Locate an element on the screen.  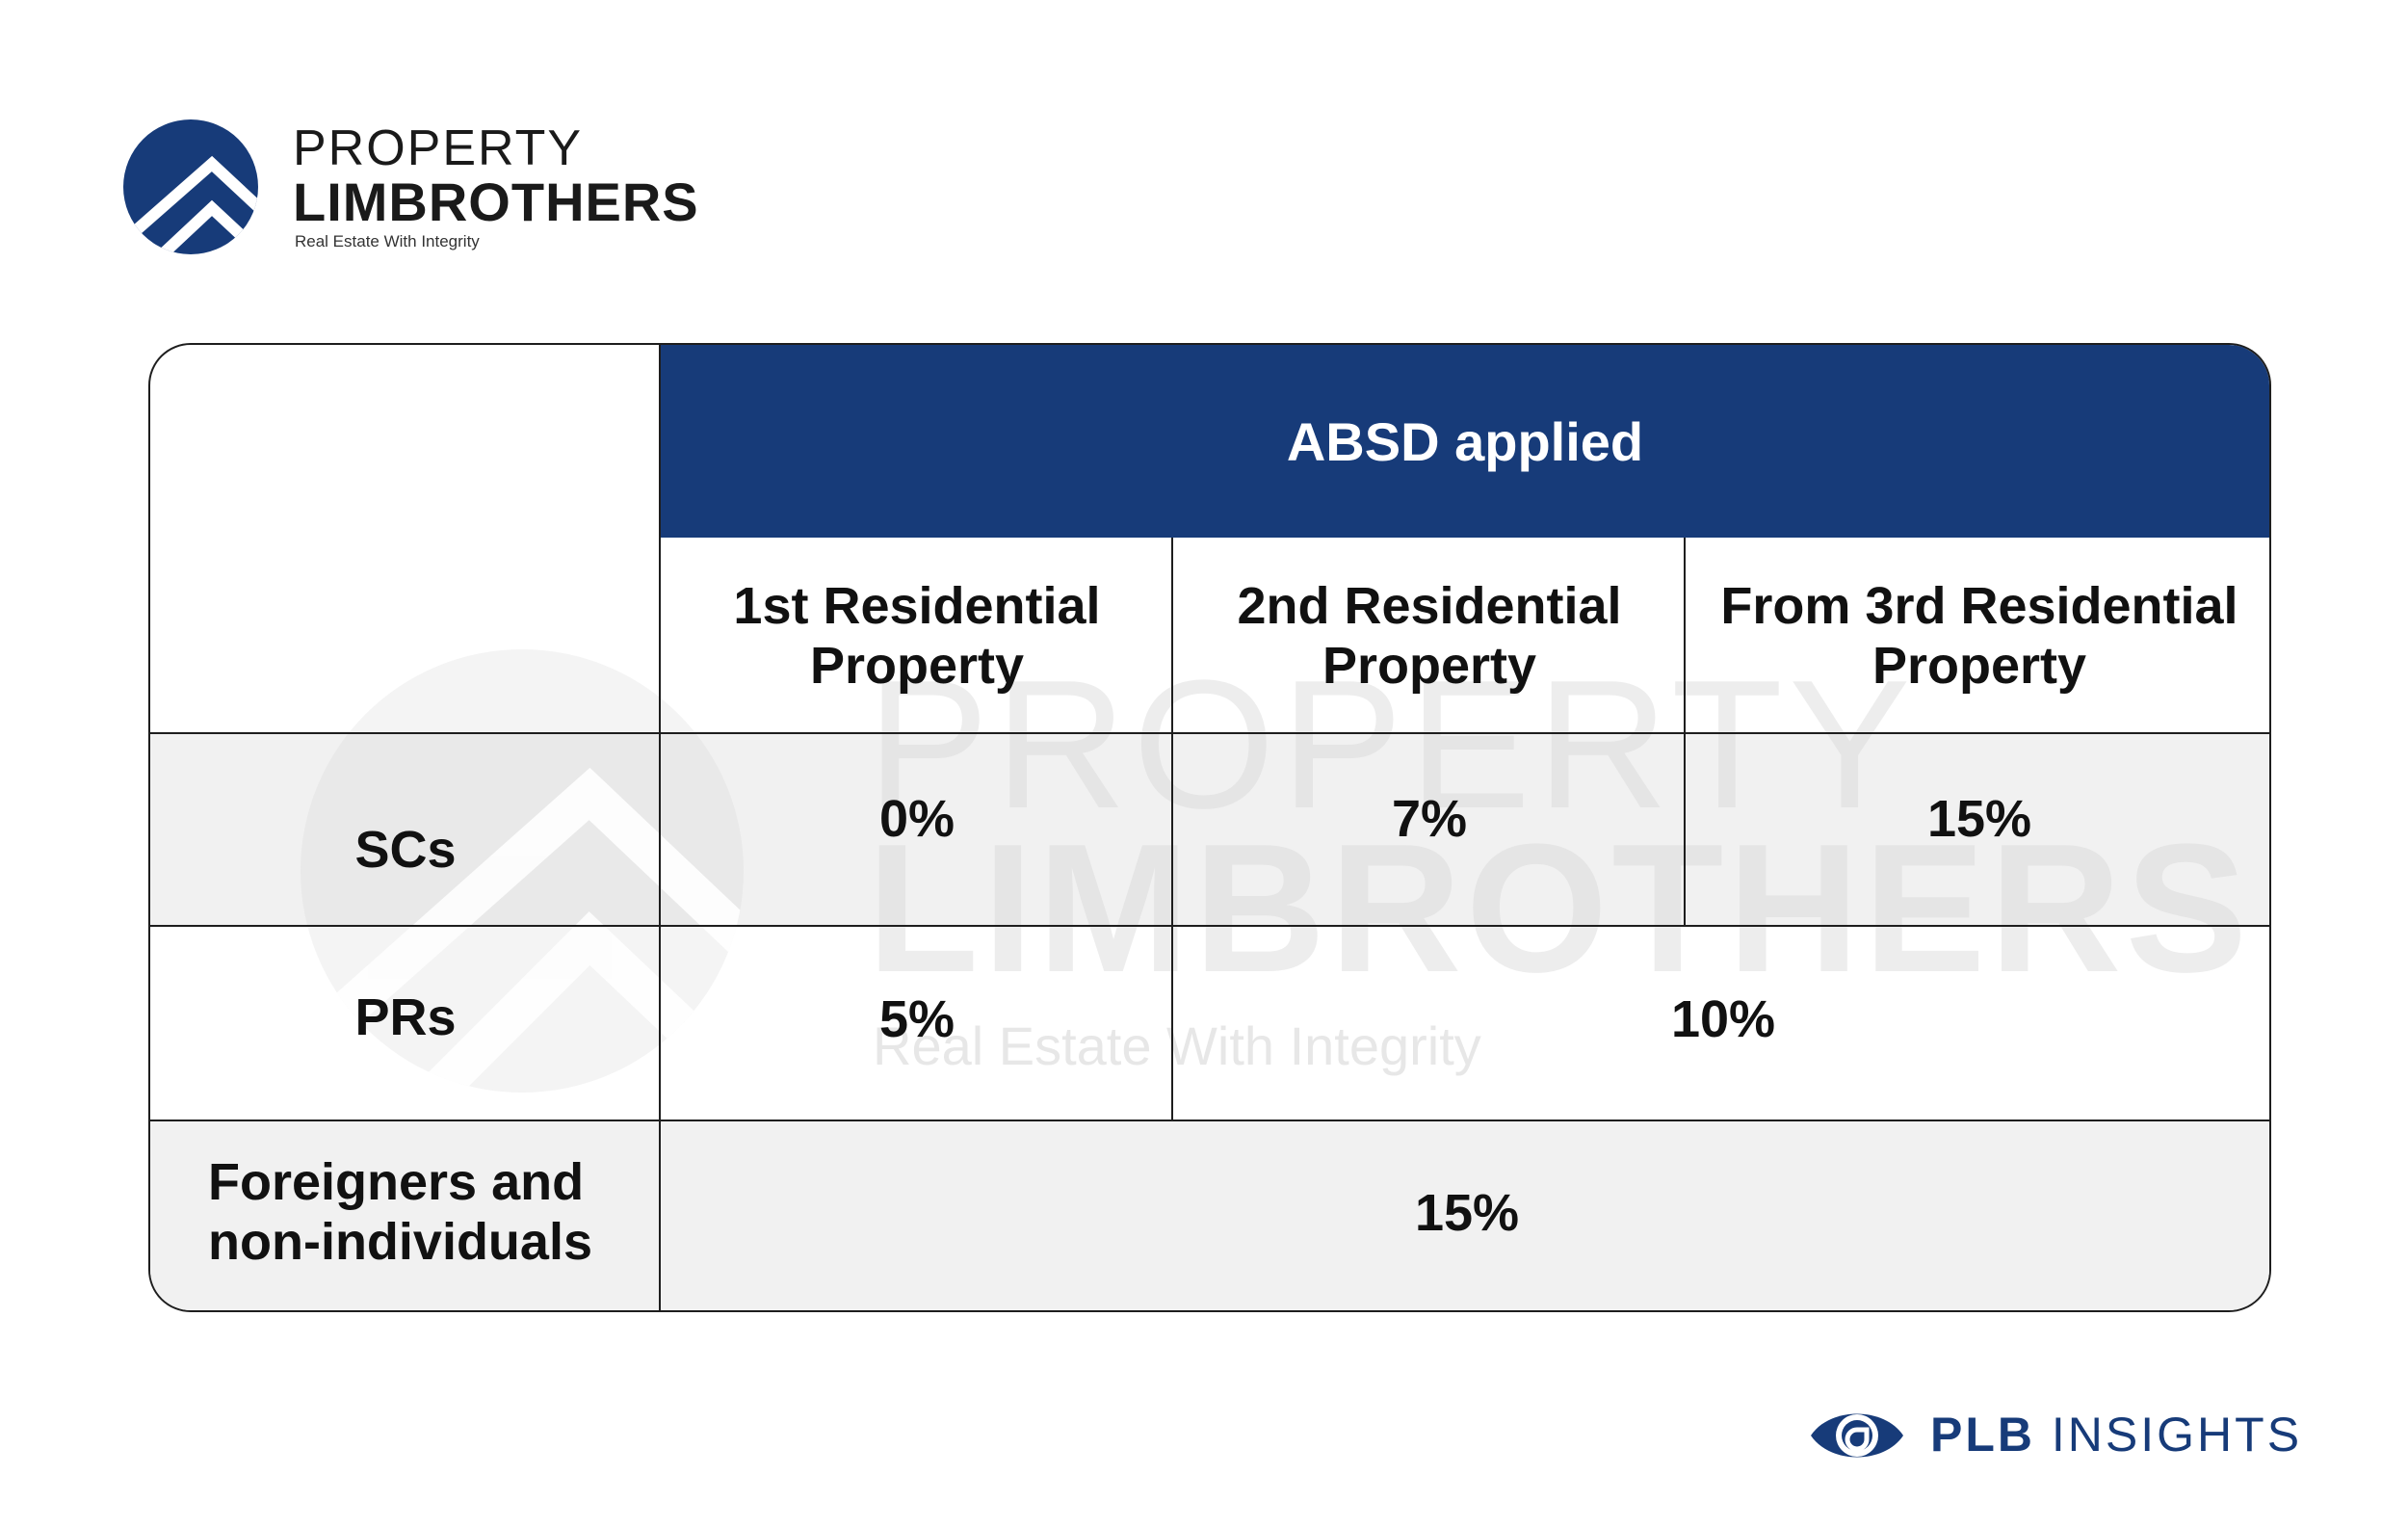
cell-prs-1st: 5% is located at coordinates (916, 1018).